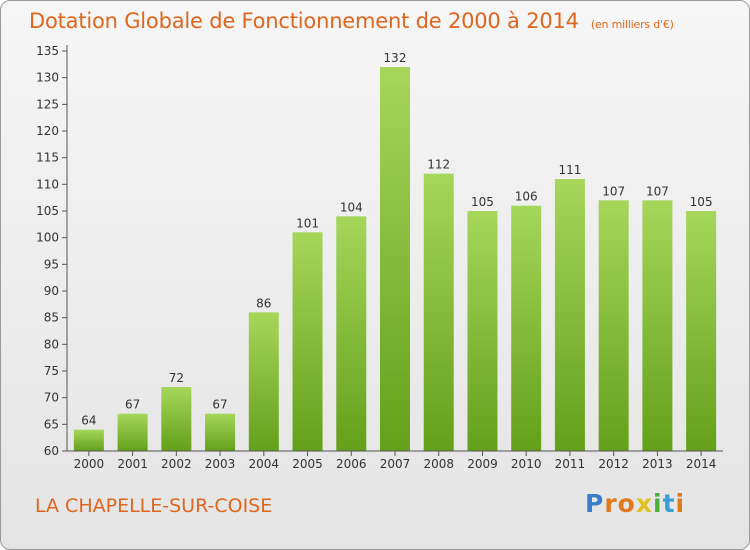 The width and height of the screenshot is (750, 550). What do you see at coordinates (176, 378) in the screenshot?
I see `bar-value-label: 72` at bounding box center [176, 378].